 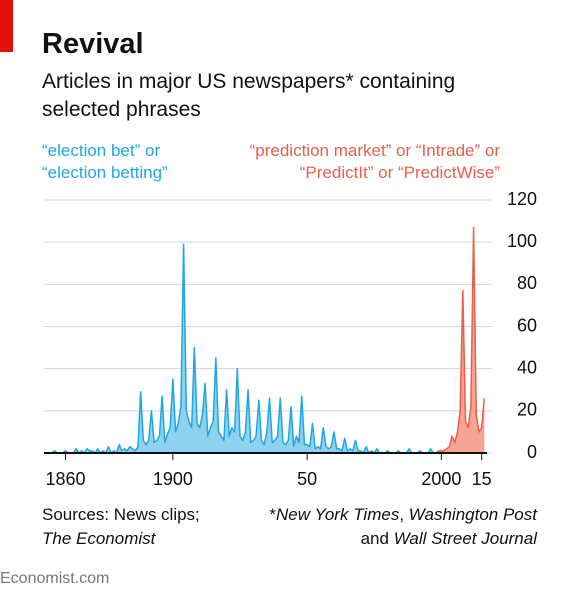 I want to click on y-tick-label: 0, so click(x=532, y=452).